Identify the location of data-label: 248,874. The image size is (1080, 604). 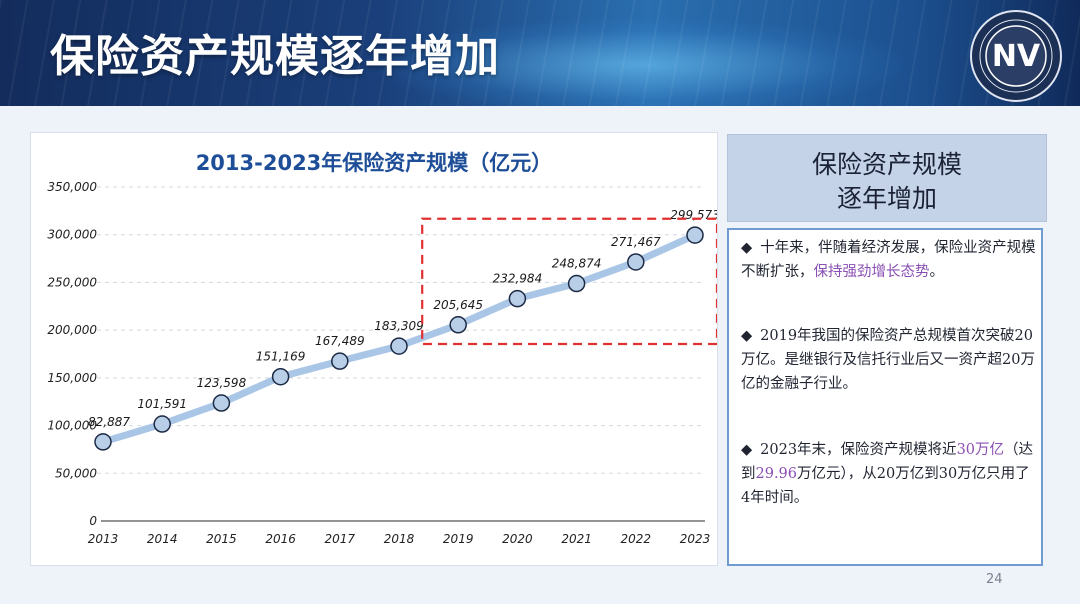
(577, 264).